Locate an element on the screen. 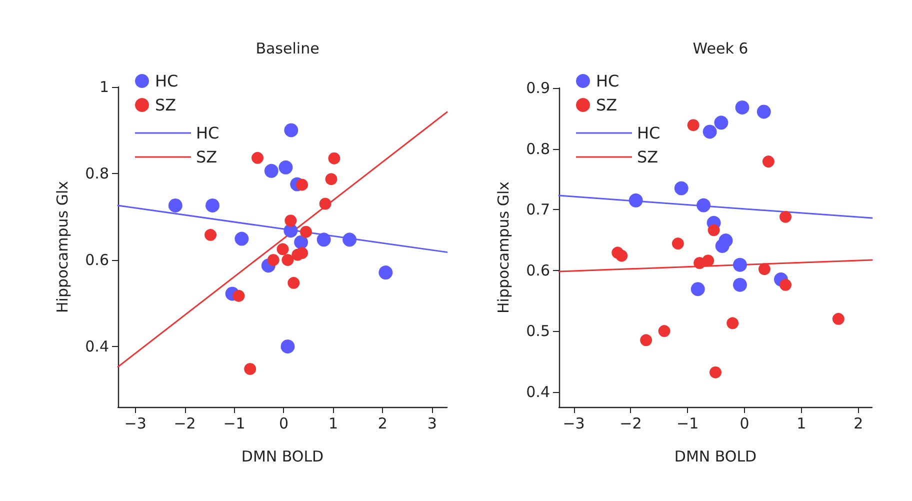 This screenshot has width=912, height=501. x-tick-label: 3 is located at coordinates (432, 423).